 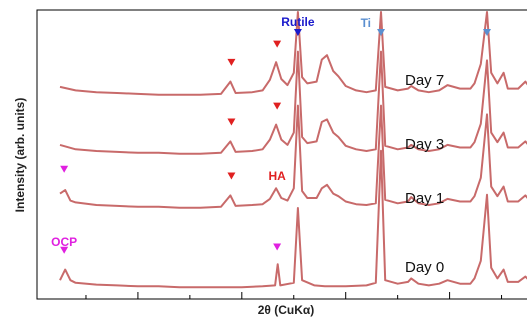 What do you see at coordinates (424, 144) in the screenshot?
I see `series-label: Day 3` at bounding box center [424, 144].